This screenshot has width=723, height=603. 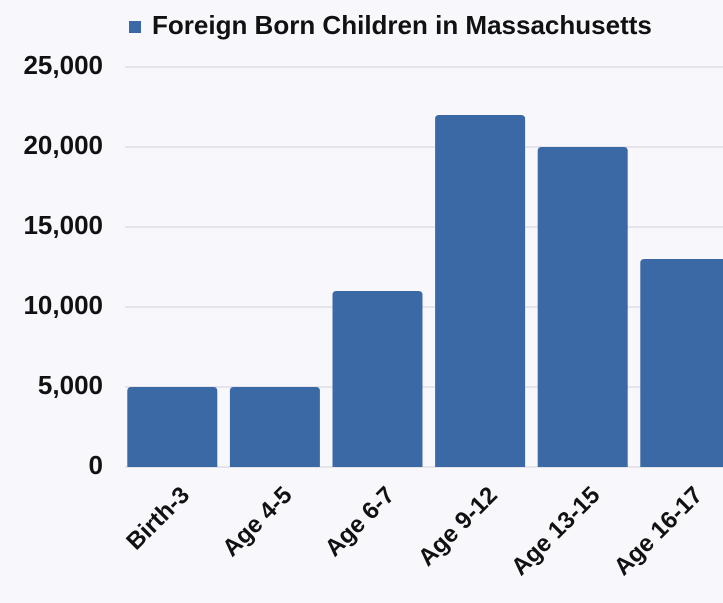 I want to click on legend-swatch, so click(x=135, y=27).